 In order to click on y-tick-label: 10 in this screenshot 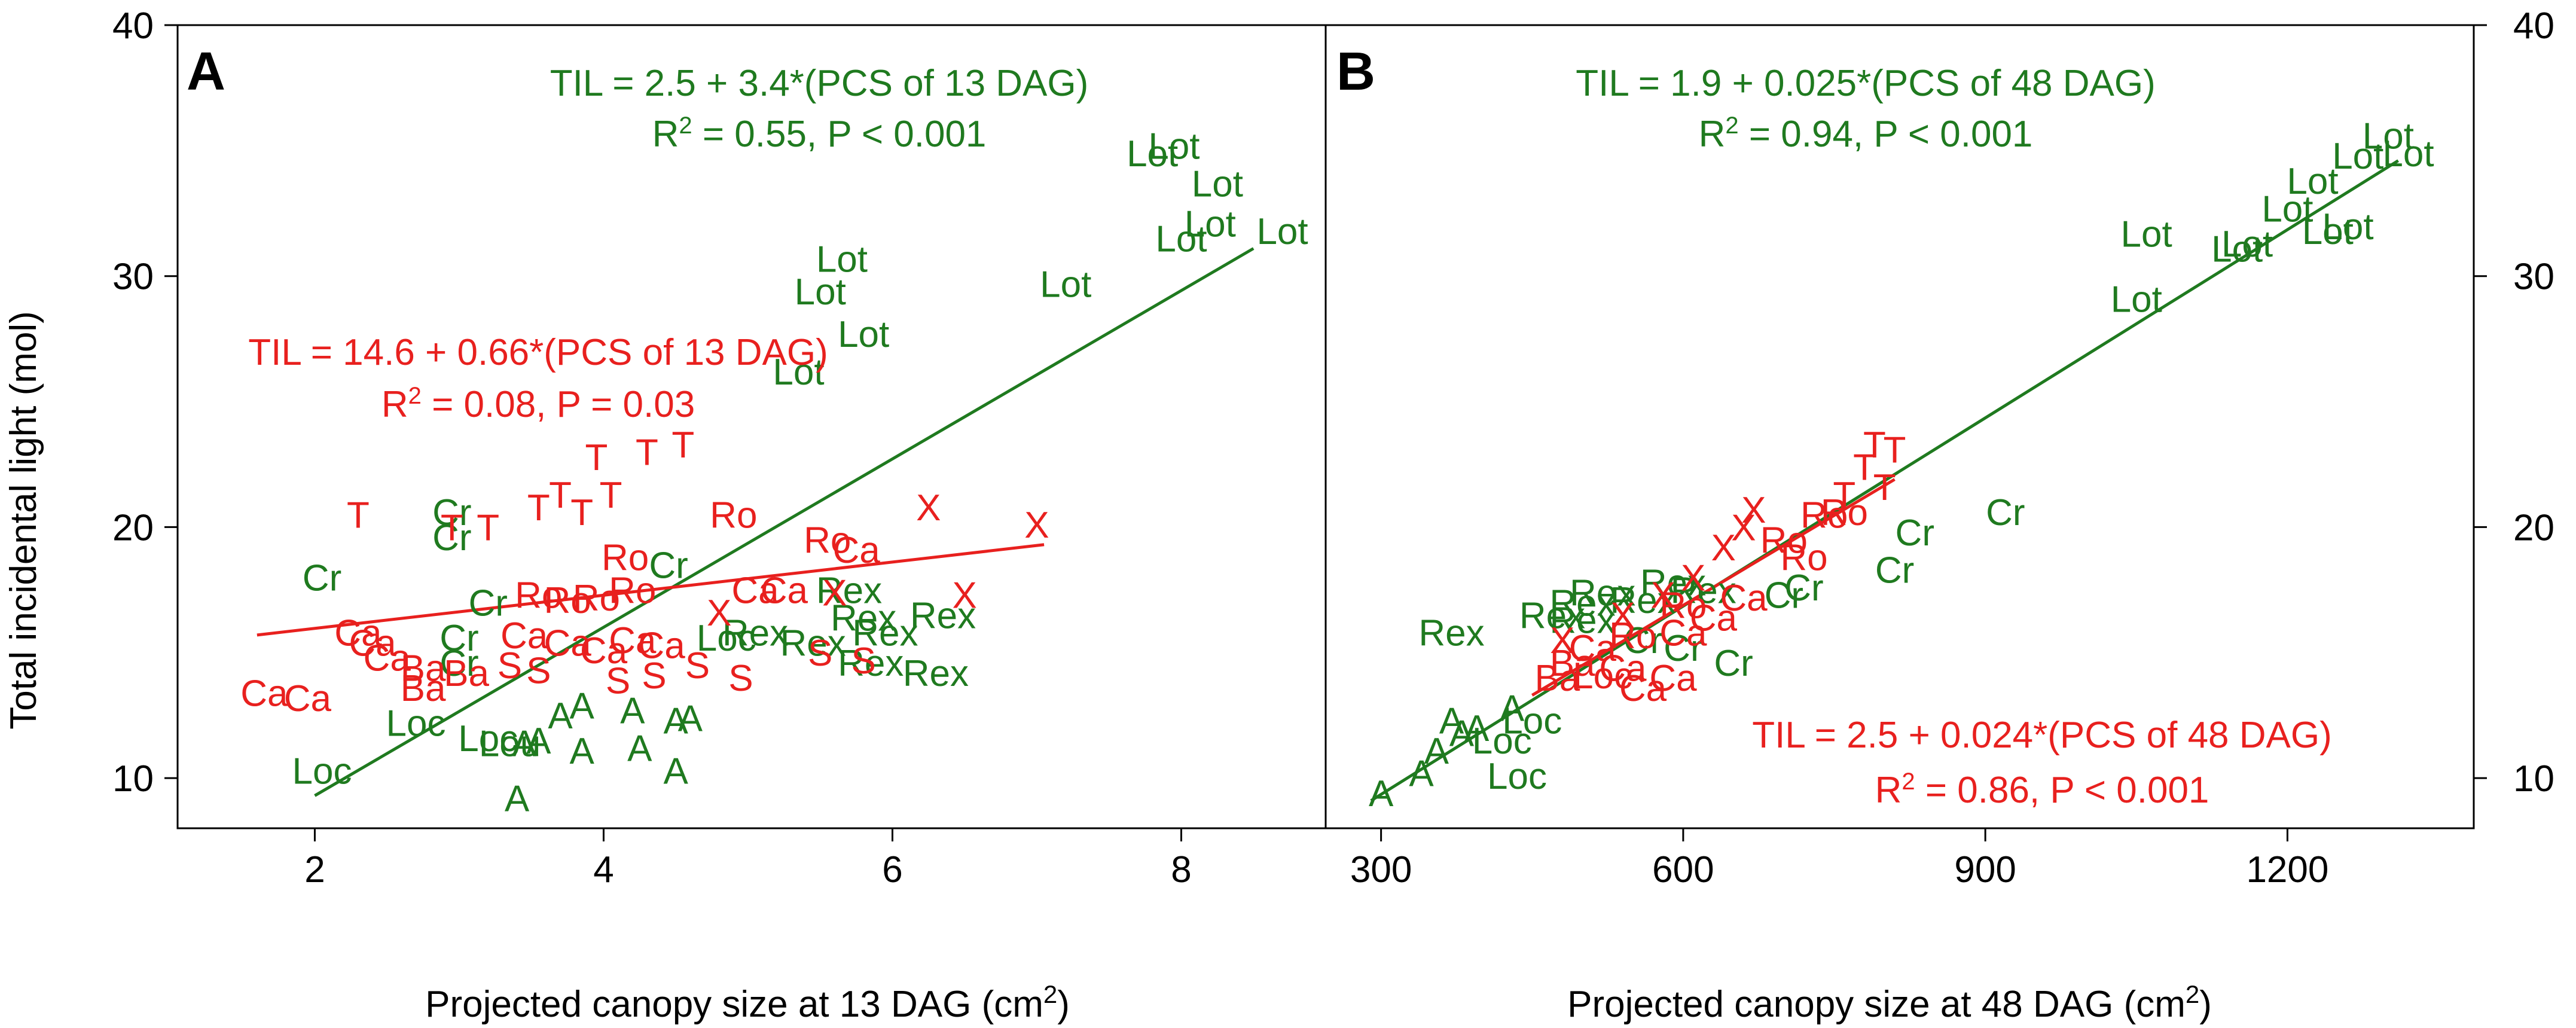, I will do `click(2533, 779)`.